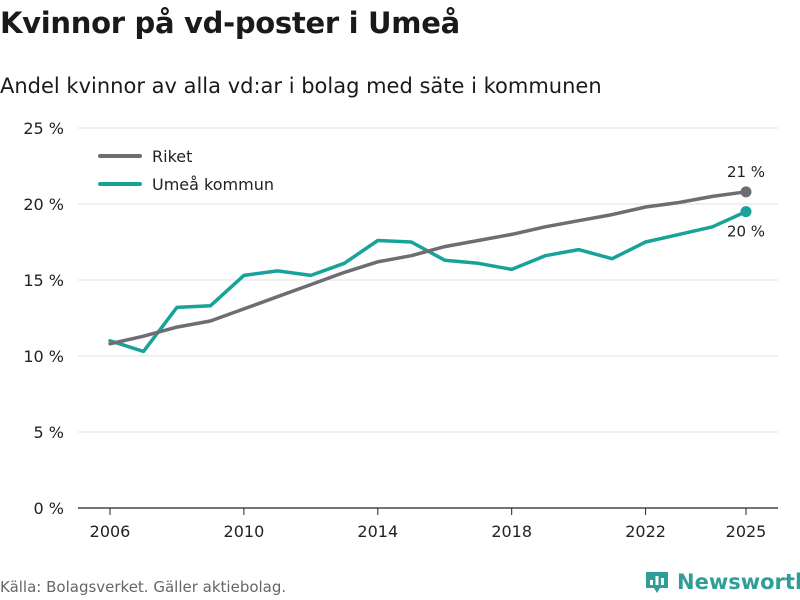 This screenshot has height=600, width=800. I want to click on chart-title: Kvinnor på vd-poster i Umeå, so click(230, 23).